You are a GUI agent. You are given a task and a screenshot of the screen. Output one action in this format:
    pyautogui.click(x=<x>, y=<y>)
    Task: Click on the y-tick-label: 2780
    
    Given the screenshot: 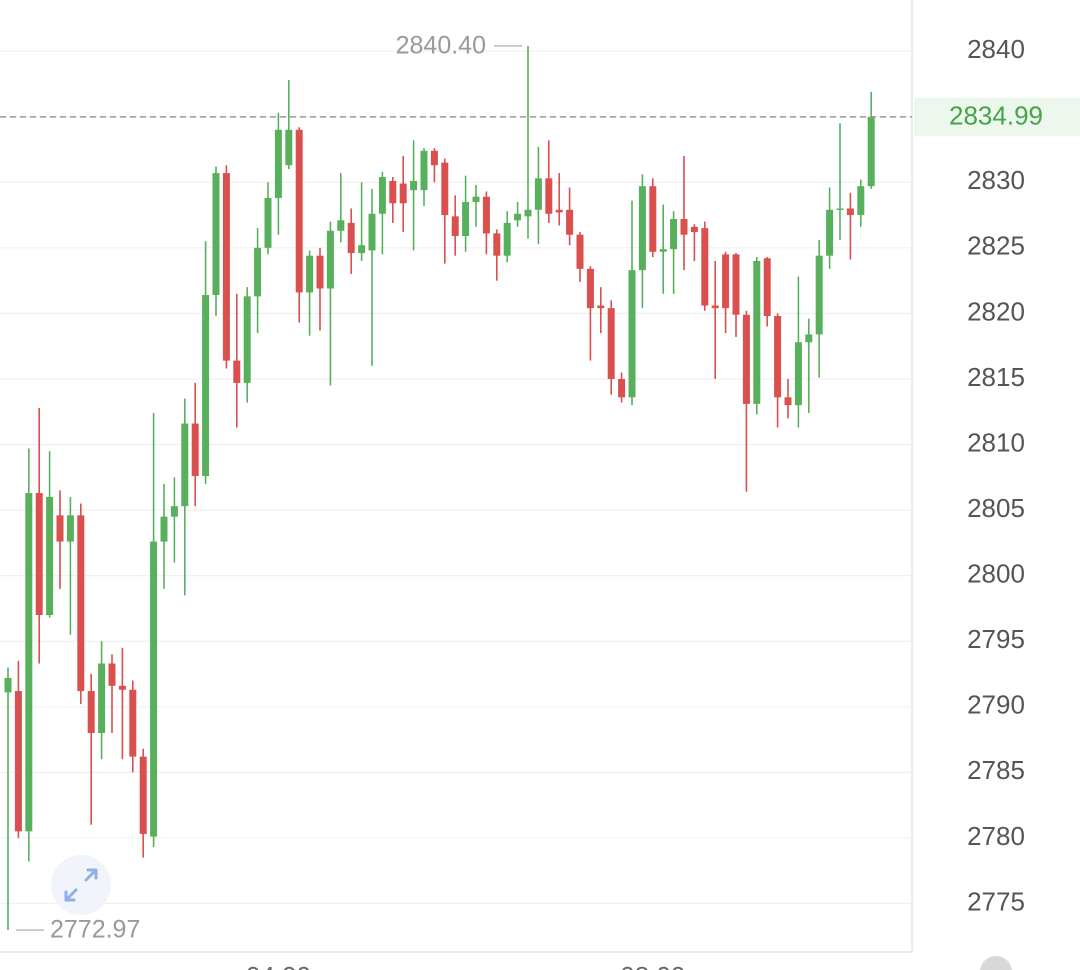 What is the action you would take?
    pyautogui.click(x=996, y=836)
    